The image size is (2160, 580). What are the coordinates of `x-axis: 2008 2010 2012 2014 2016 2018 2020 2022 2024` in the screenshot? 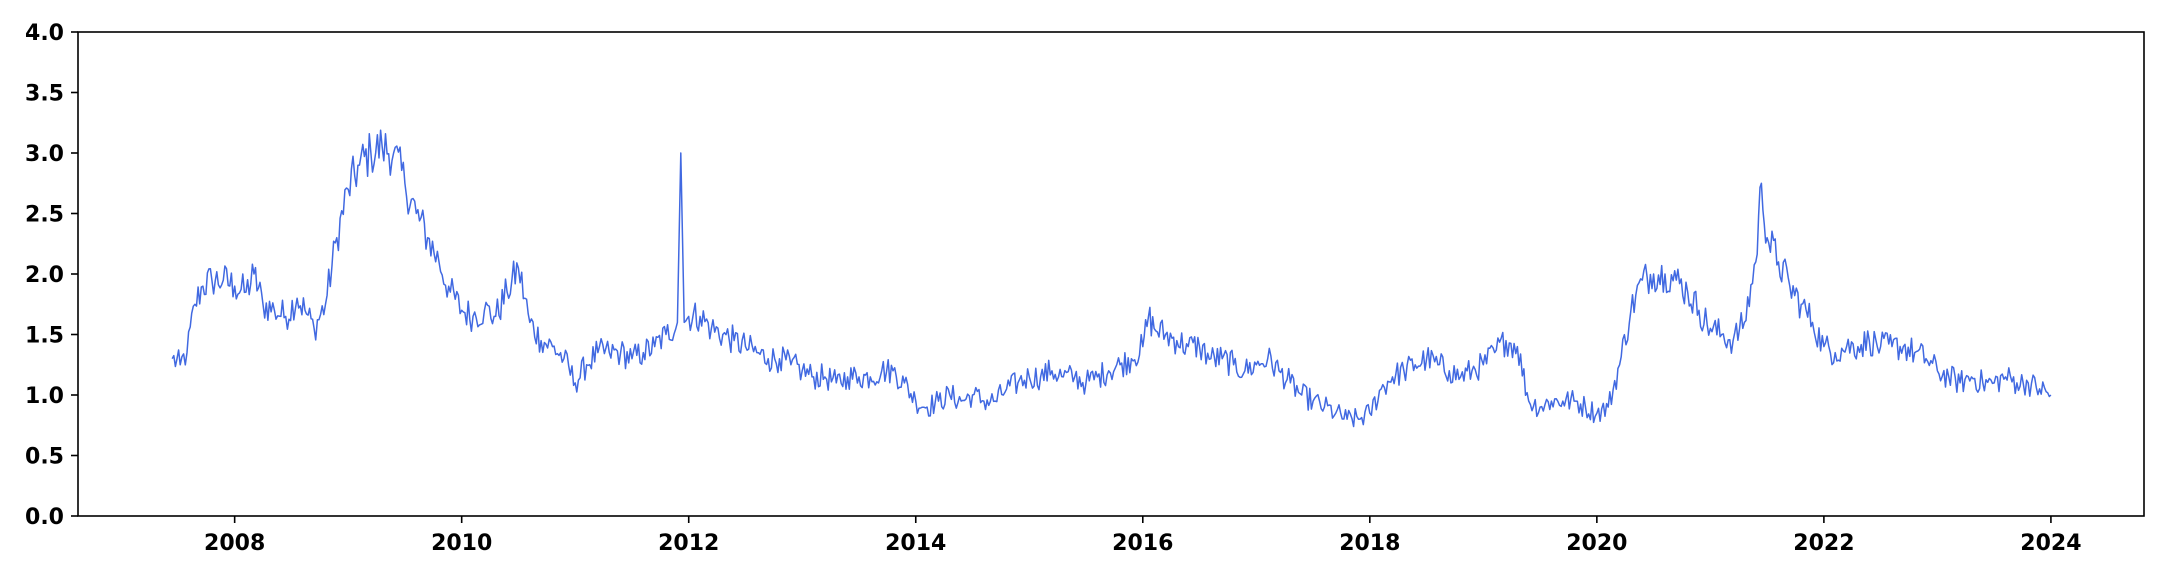 It's located at (1143, 536).